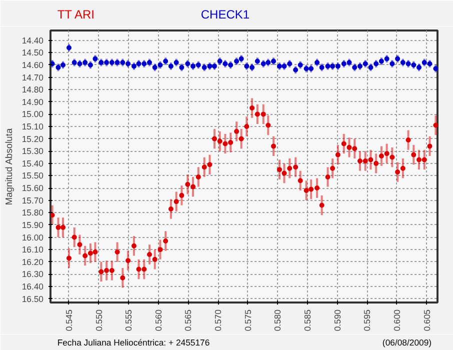 The height and width of the screenshot is (350, 453). What do you see at coordinates (33, 299) in the screenshot?
I see `y-tick-label: 16.50` at bounding box center [33, 299].